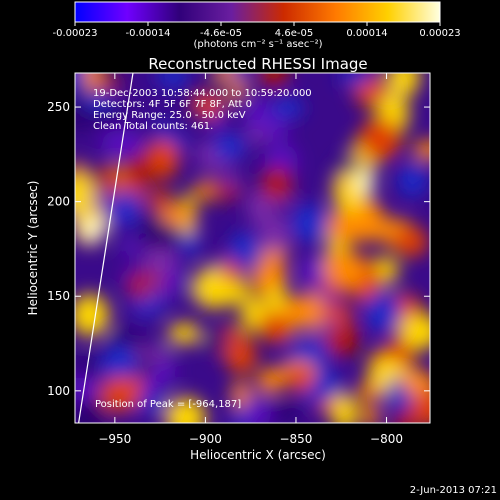 The image size is (500, 500). I want to click on x-axis-label: Heliocentric X (arcsec), so click(258, 455).